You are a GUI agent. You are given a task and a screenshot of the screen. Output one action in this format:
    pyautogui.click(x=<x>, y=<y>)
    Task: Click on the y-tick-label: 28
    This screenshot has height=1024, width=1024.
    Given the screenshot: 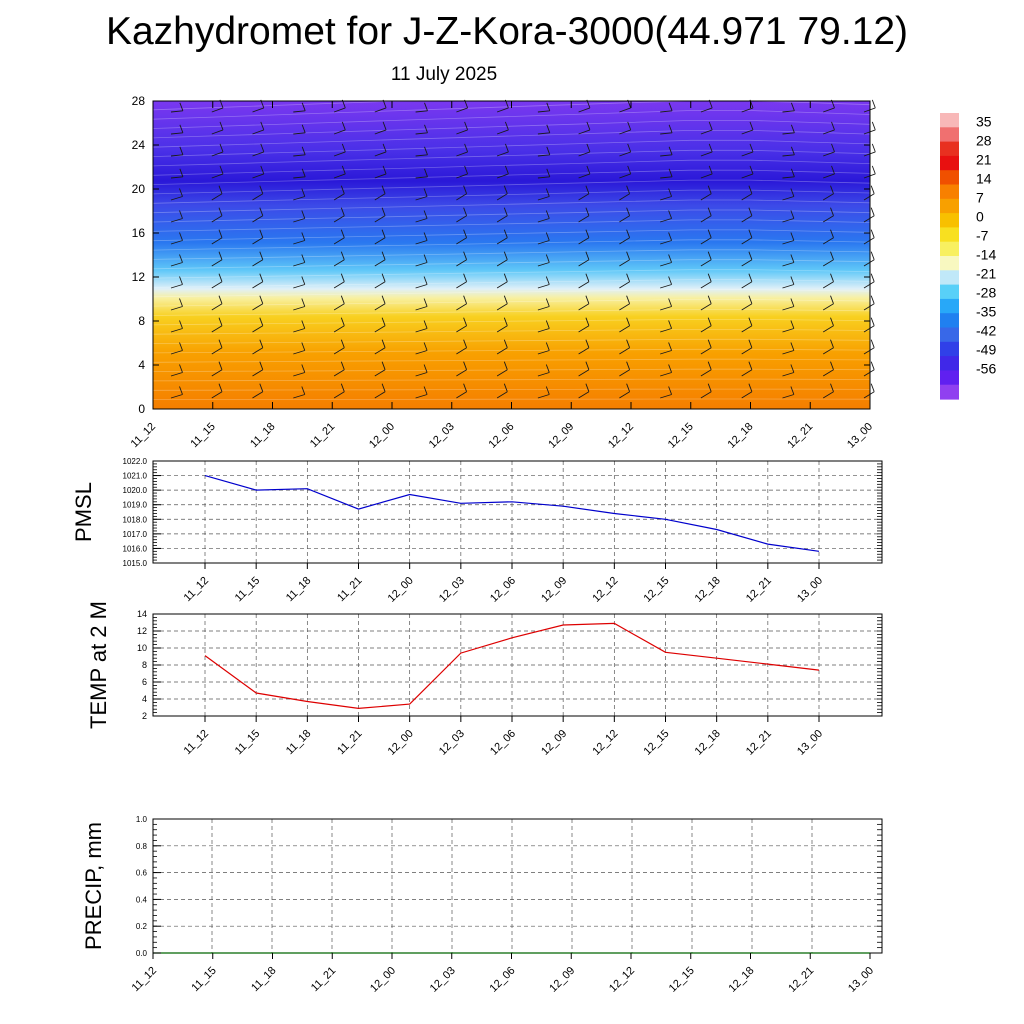 What is the action you would take?
    pyautogui.click(x=139, y=101)
    